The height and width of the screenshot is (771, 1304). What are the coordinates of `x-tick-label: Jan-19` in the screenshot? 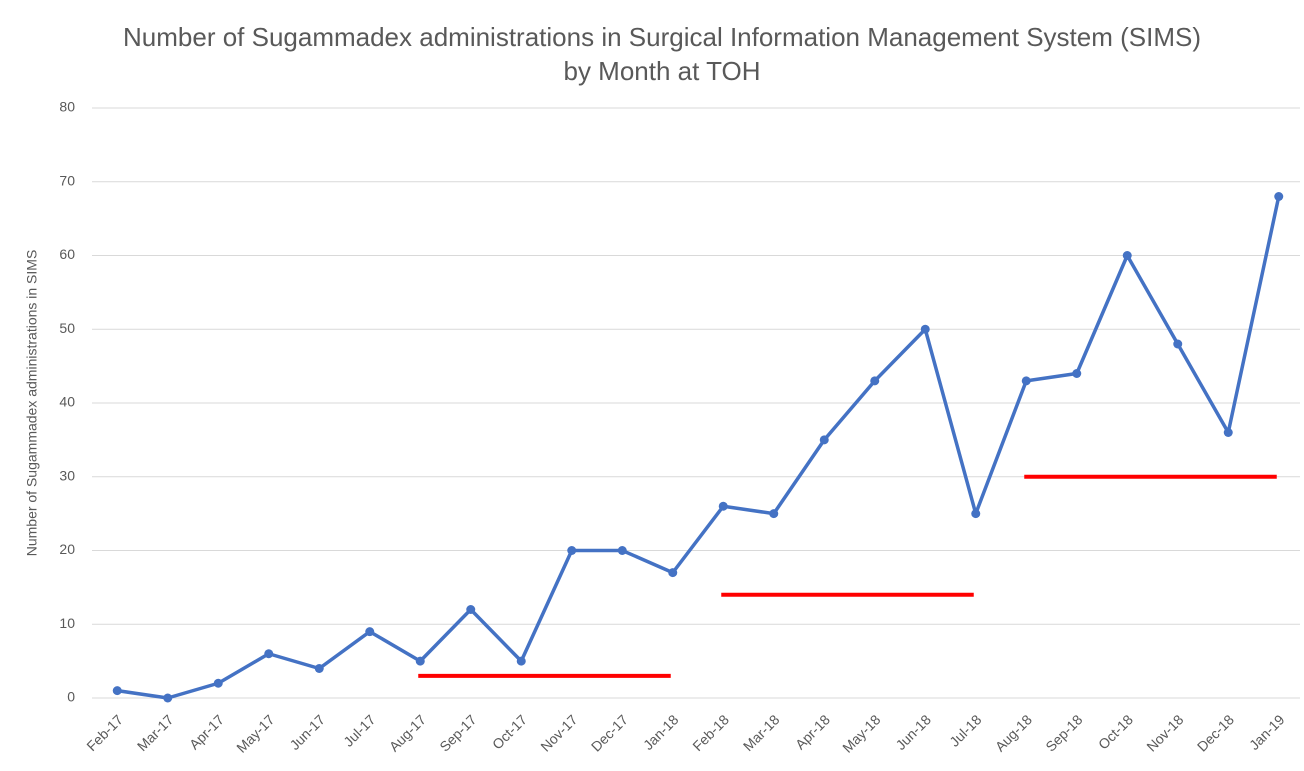 It's located at (1267, 732).